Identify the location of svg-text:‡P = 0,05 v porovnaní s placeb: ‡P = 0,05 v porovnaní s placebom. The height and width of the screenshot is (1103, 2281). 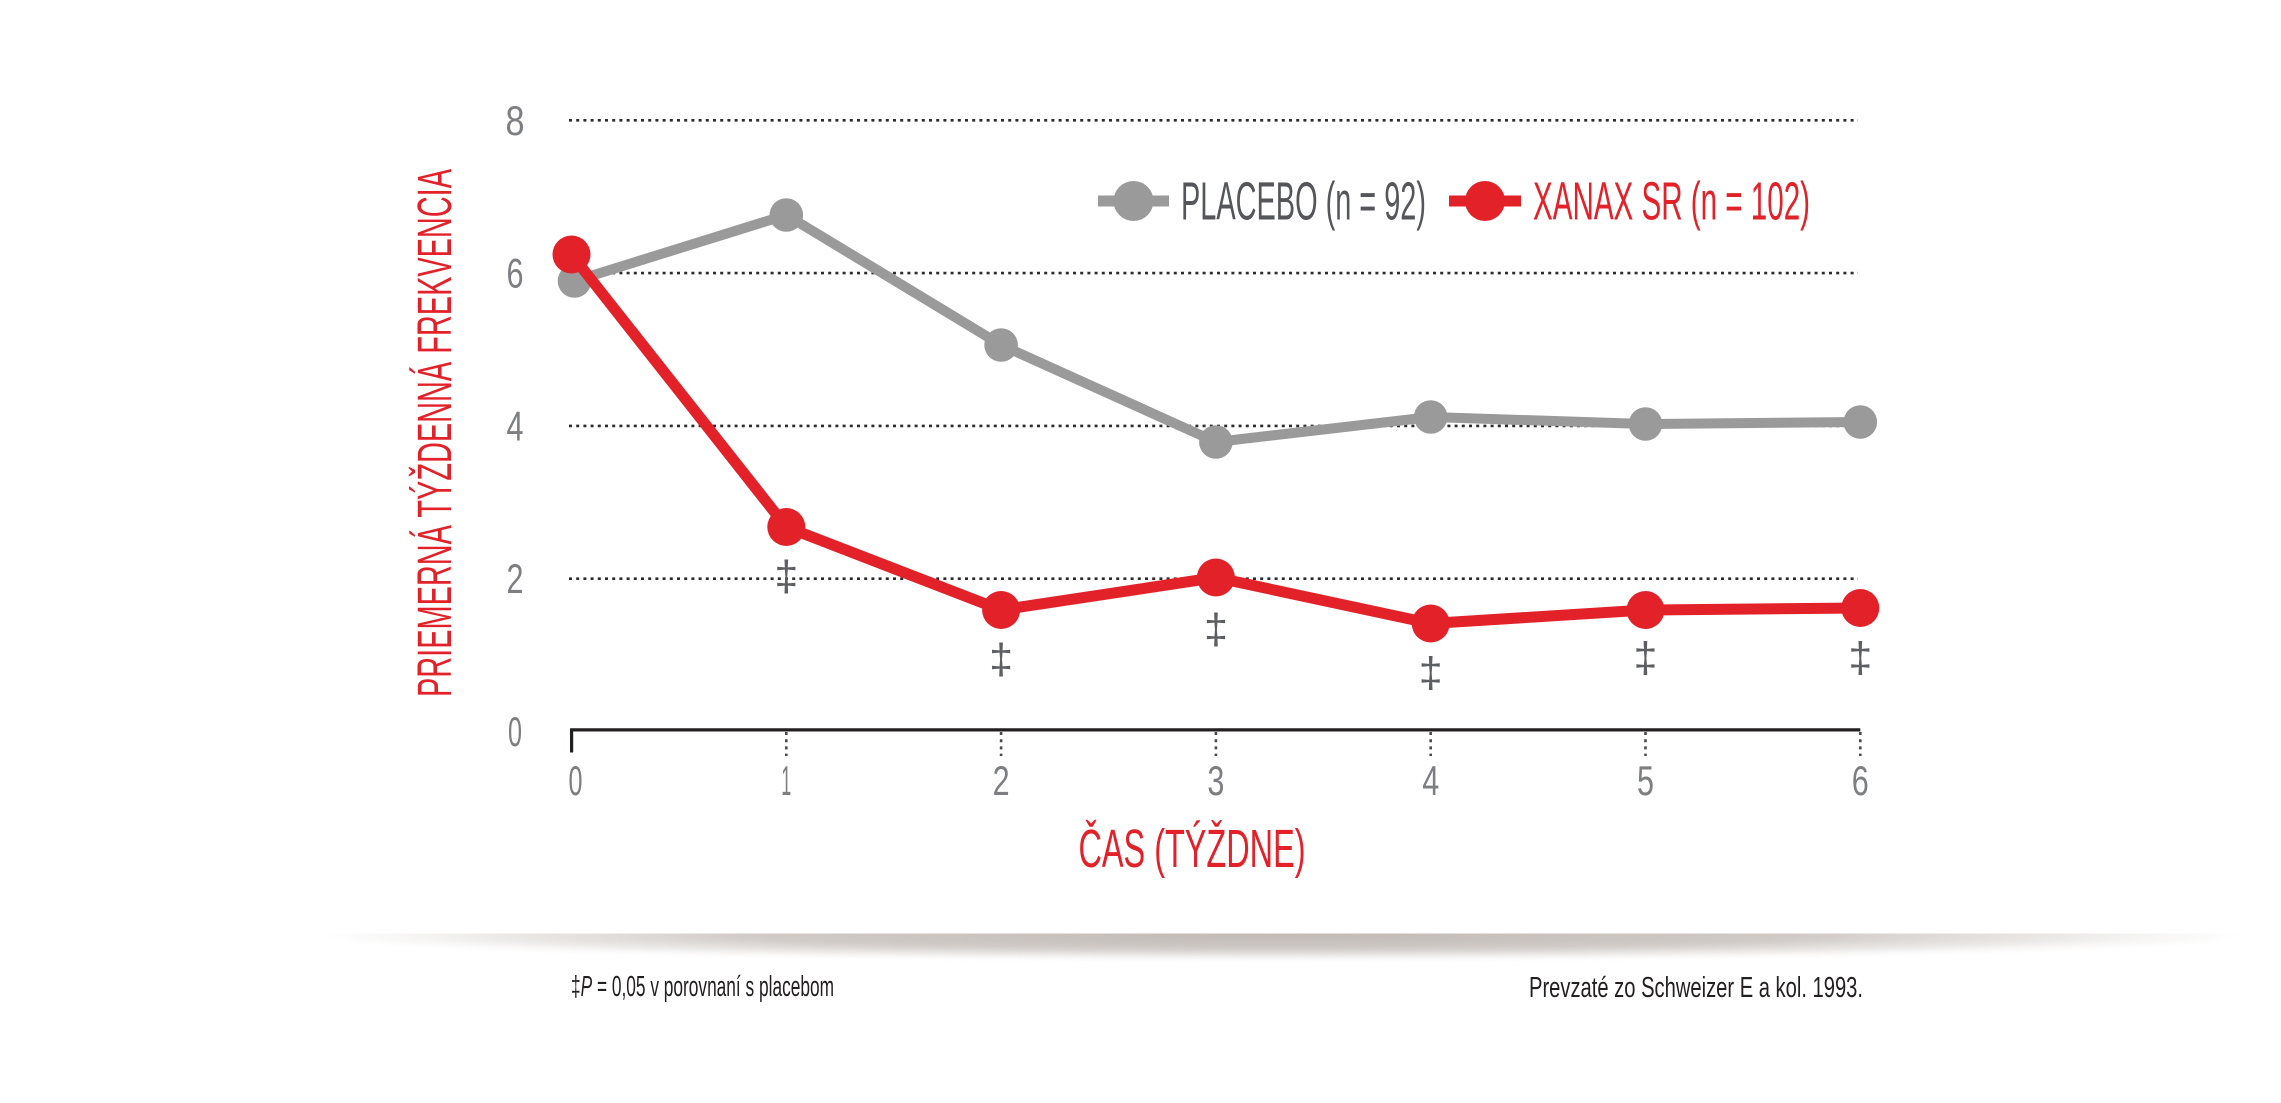
(702, 987).